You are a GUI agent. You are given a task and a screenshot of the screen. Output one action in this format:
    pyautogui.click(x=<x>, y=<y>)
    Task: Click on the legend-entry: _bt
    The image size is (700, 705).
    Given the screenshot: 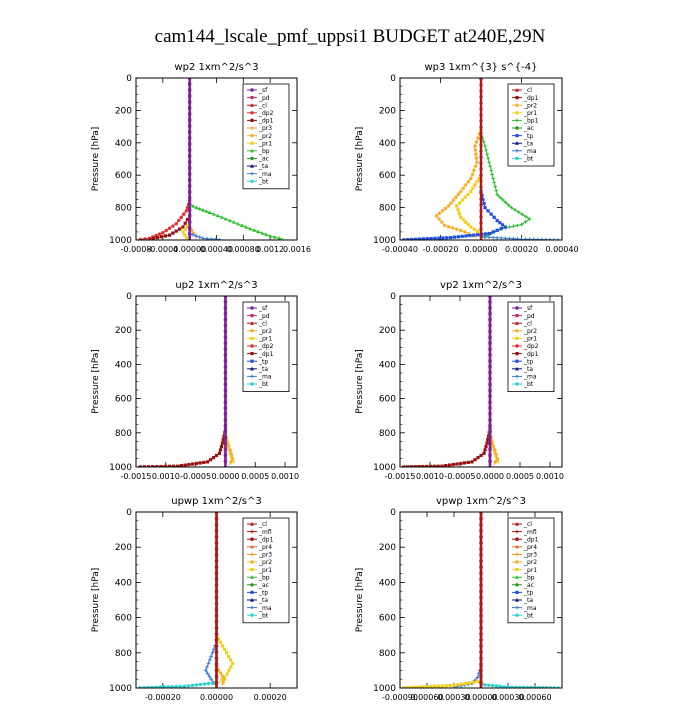 What is the action you would take?
    pyautogui.click(x=528, y=384)
    